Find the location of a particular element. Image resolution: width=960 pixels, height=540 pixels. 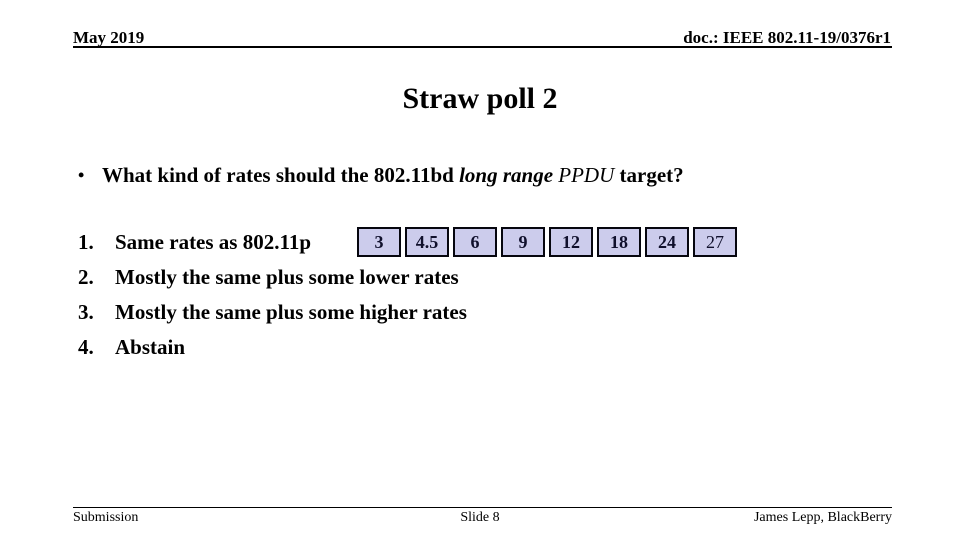

rate-cell: 3 is located at coordinates (379, 242).